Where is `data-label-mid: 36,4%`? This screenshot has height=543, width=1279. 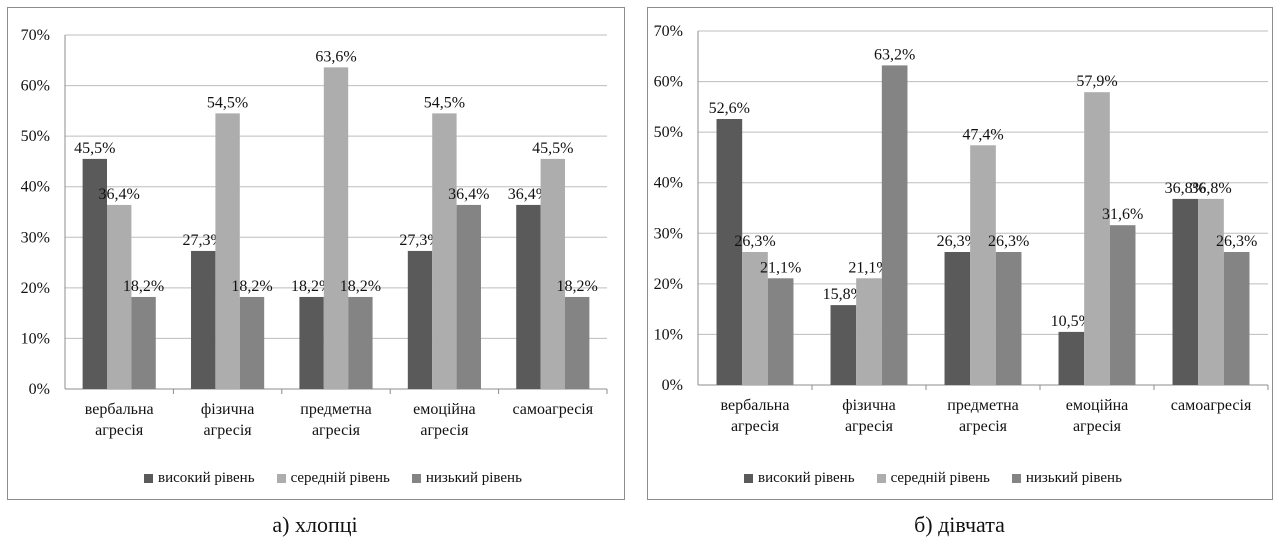
data-label-mid: 36,4% is located at coordinates (119, 194).